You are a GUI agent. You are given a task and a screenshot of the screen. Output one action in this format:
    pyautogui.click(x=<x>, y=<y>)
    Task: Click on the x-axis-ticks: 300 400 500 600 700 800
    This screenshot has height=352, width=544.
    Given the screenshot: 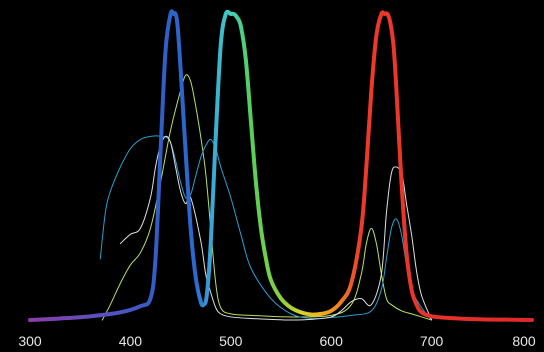 What is the action you would take?
    pyautogui.click(x=277, y=341)
    